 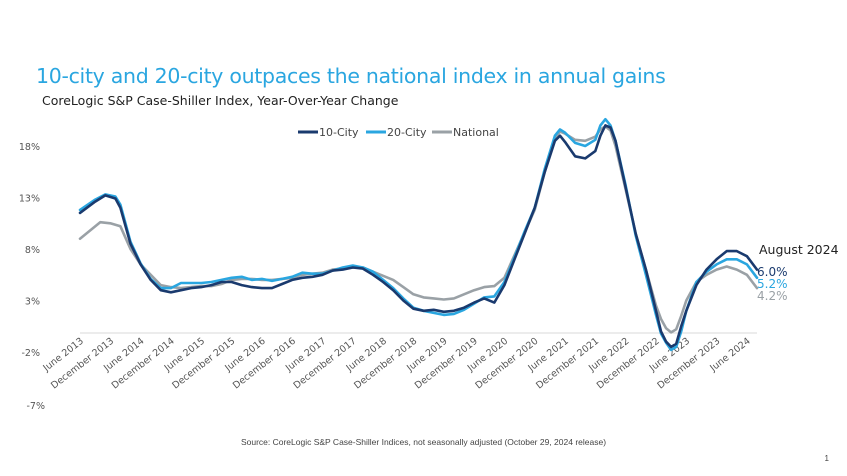 I want to click on y-tick-label: 13%, so click(x=29, y=199).